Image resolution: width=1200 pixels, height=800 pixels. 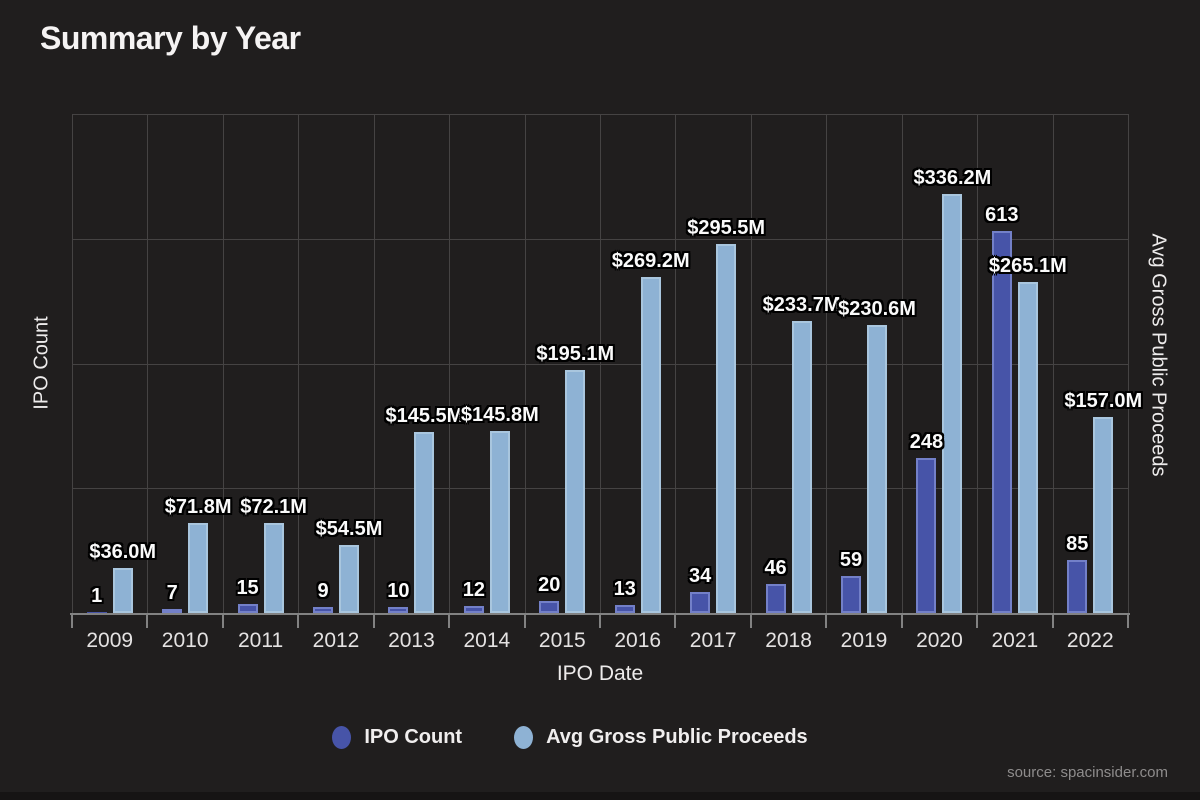 I want to click on avg-proceeds-label: $265.1M, so click(x=1027, y=266).